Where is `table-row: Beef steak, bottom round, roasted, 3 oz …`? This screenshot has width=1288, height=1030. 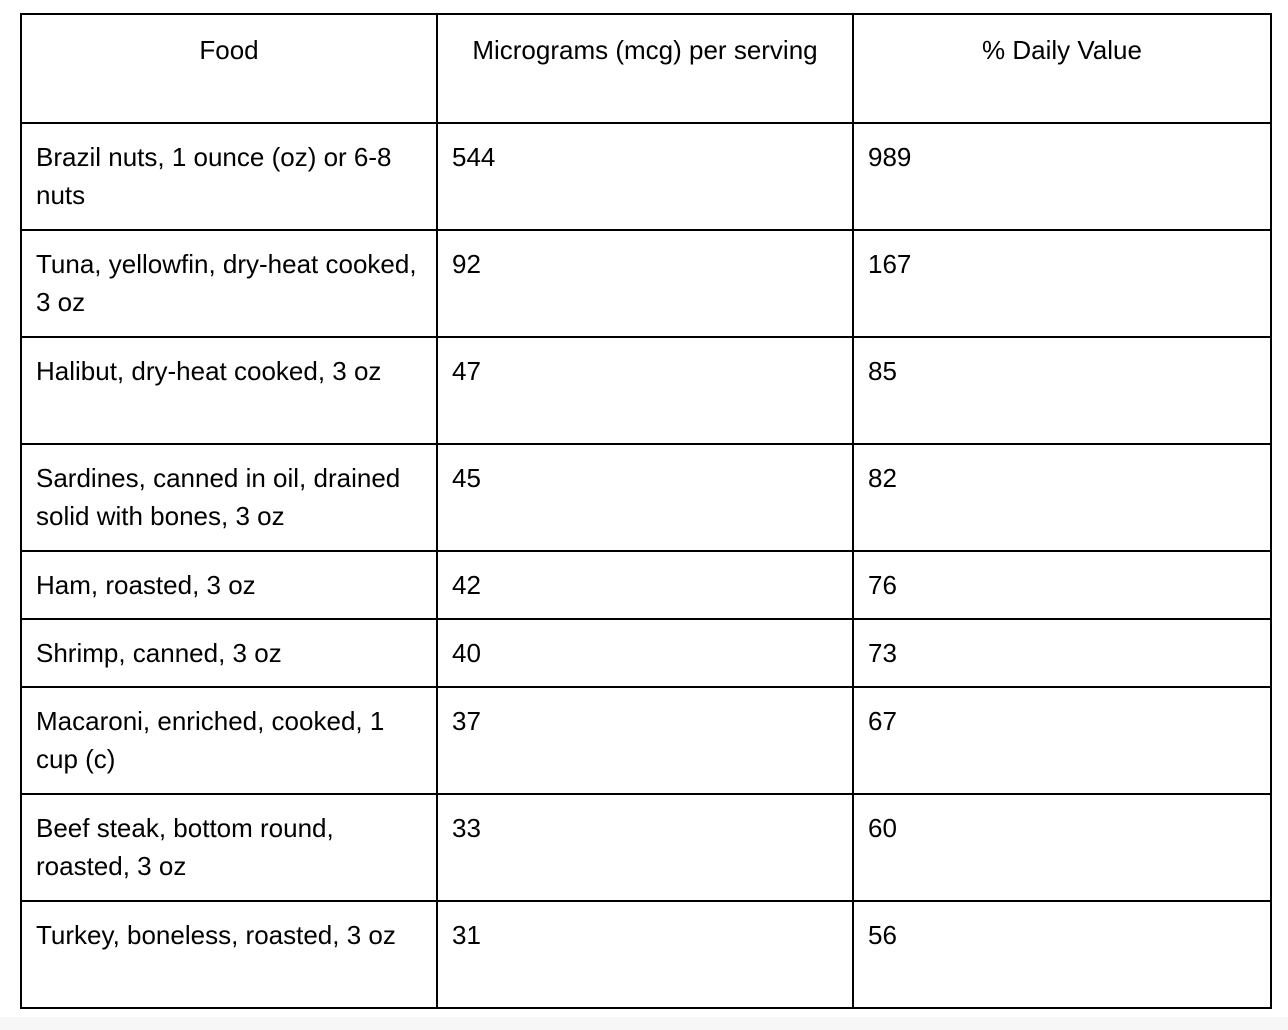 table-row: Beef steak, bottom round, roasted, 3 oz … is located at coordinates (646, 847).